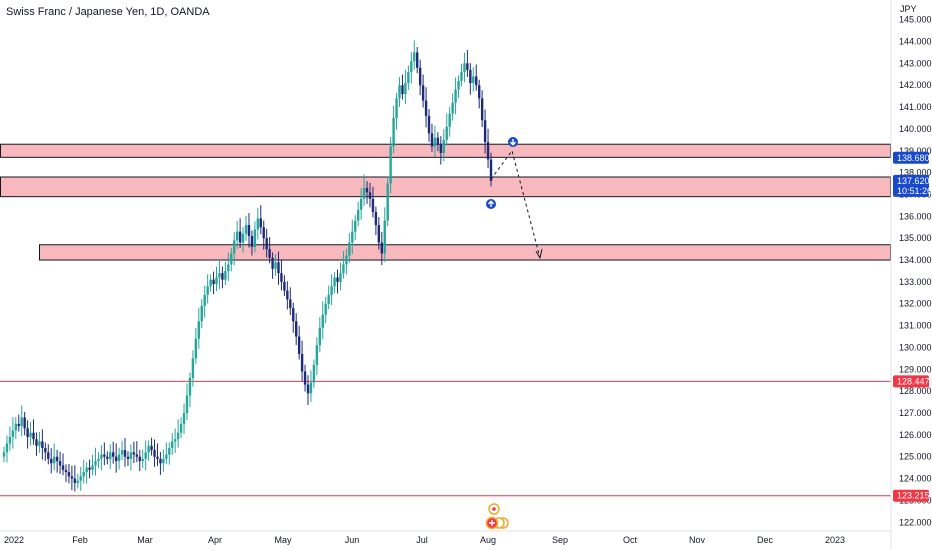  What do you see at coordinates (80, 540) in the screenshot?
I see `x-tick-label: Feb` at bounding box center [80, 540].